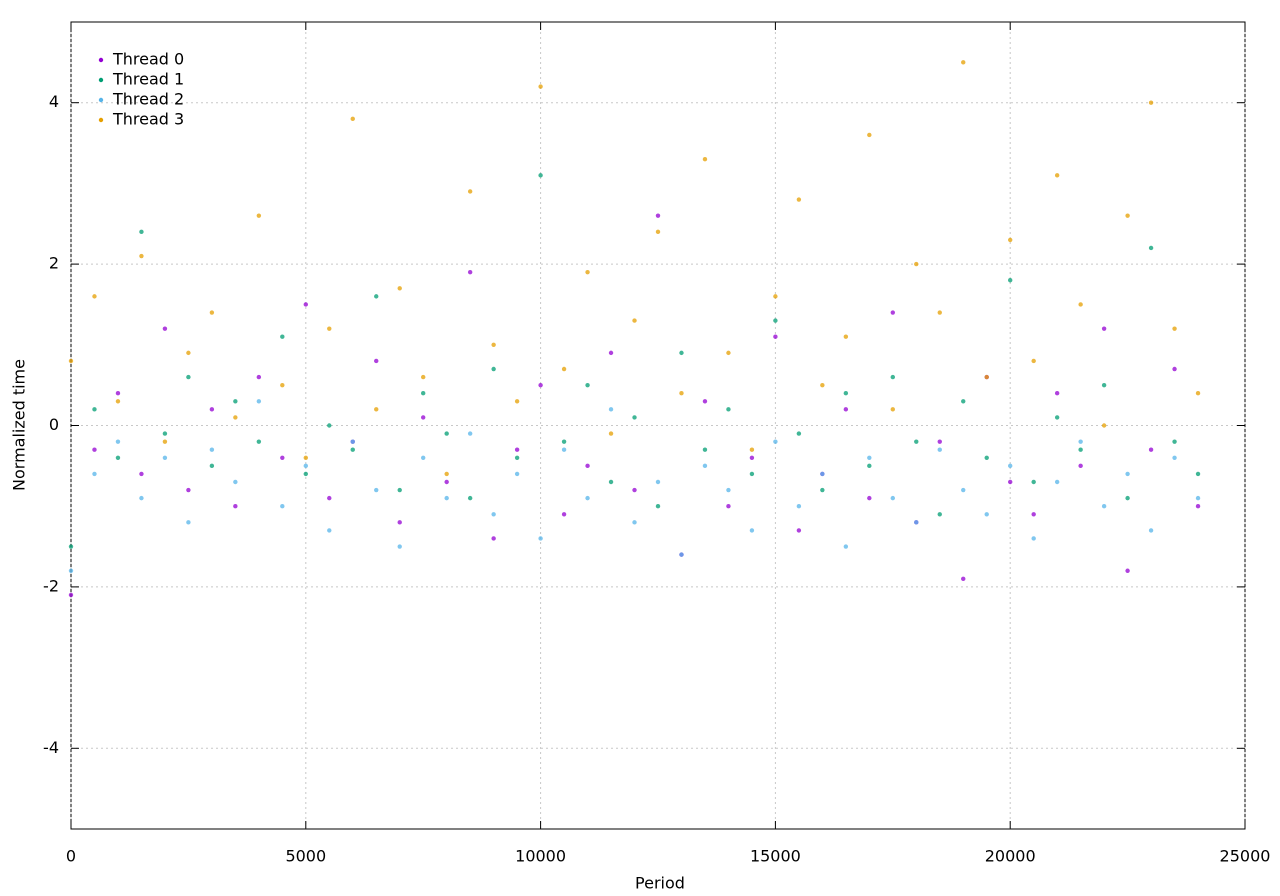 The image size is (1280, 896). Describe the element at coordinates (148, 99) in the screenshot. I see `legend-label: Thread 2` at that location.